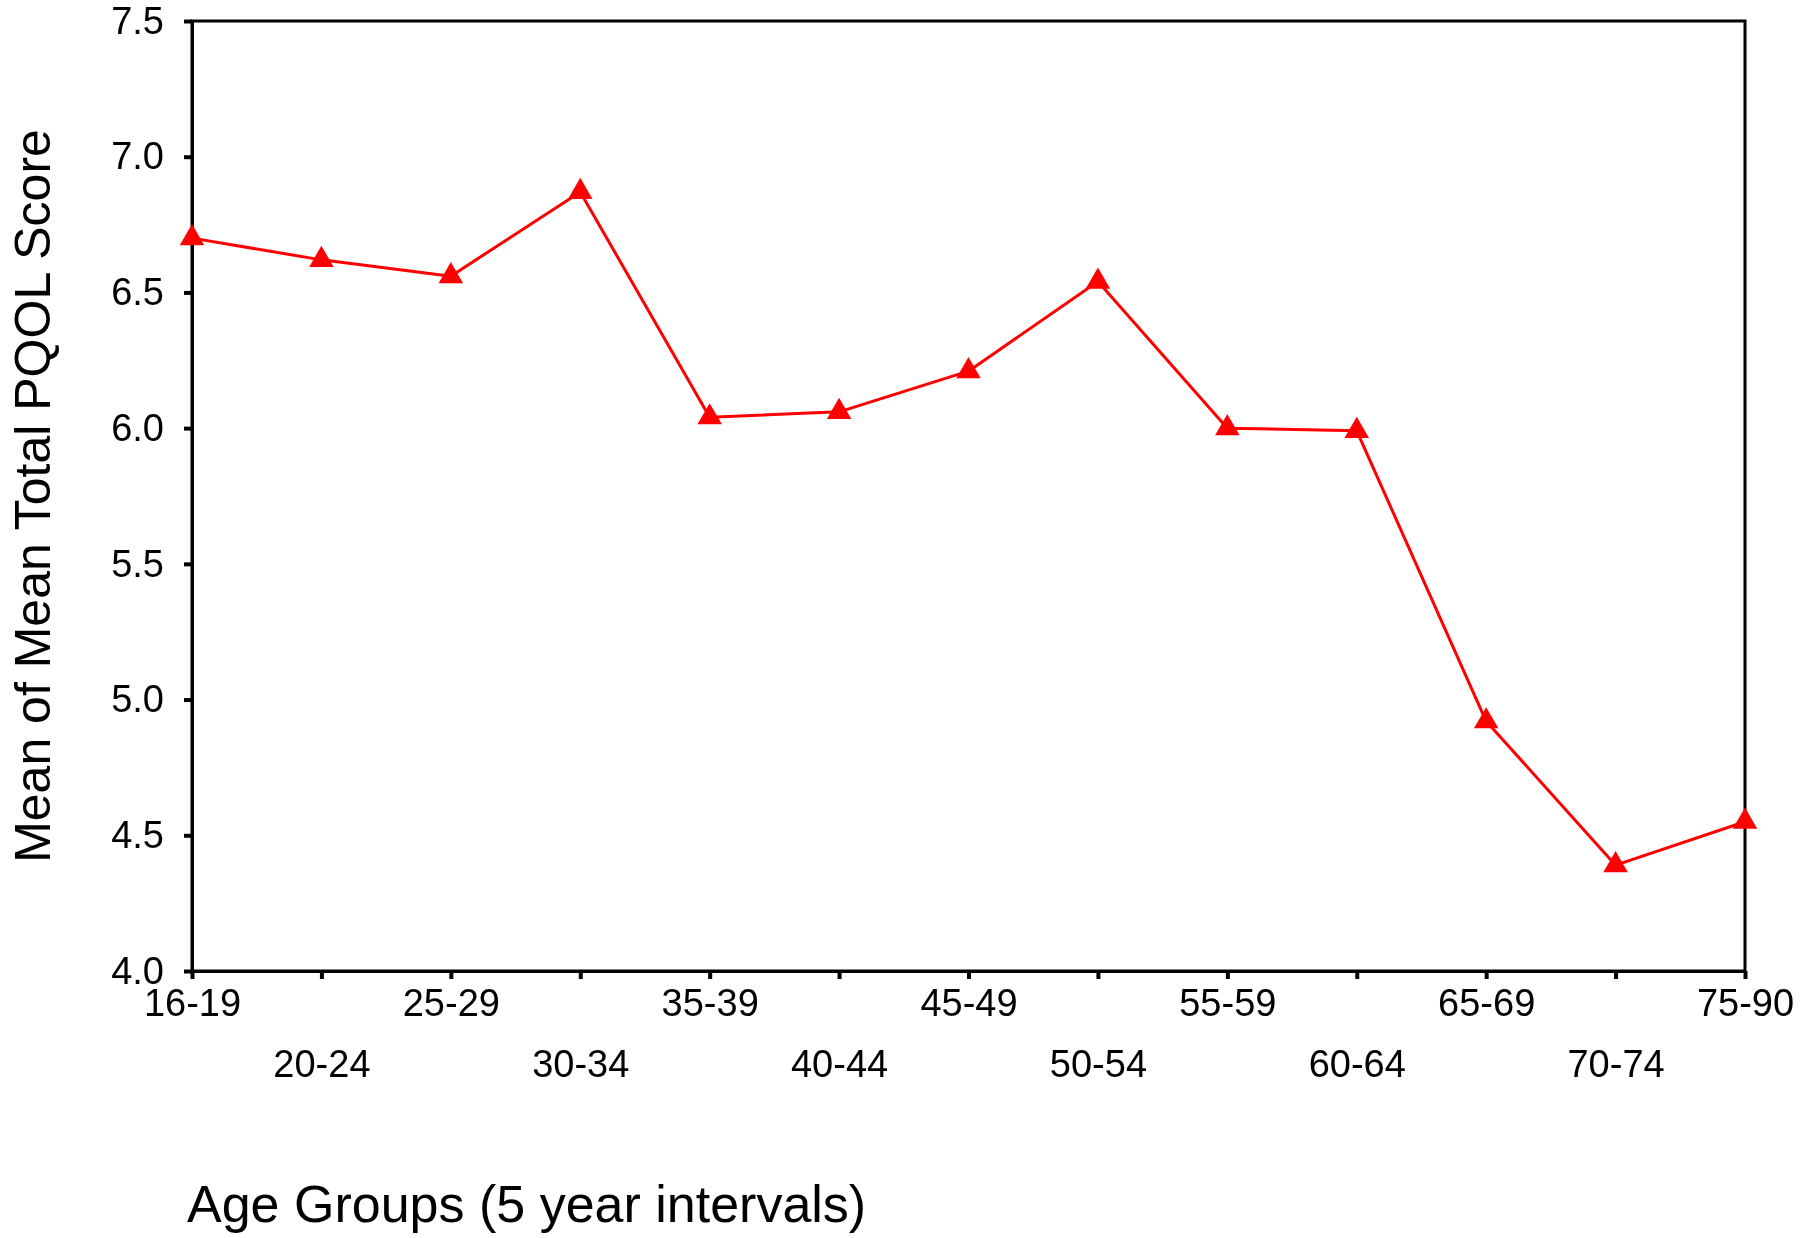 This screenshot has width=1801, height=1238. Describe the element at coordinates (137, 563) in the screenshot. I see `y-tick-label: 5.5` at that location.